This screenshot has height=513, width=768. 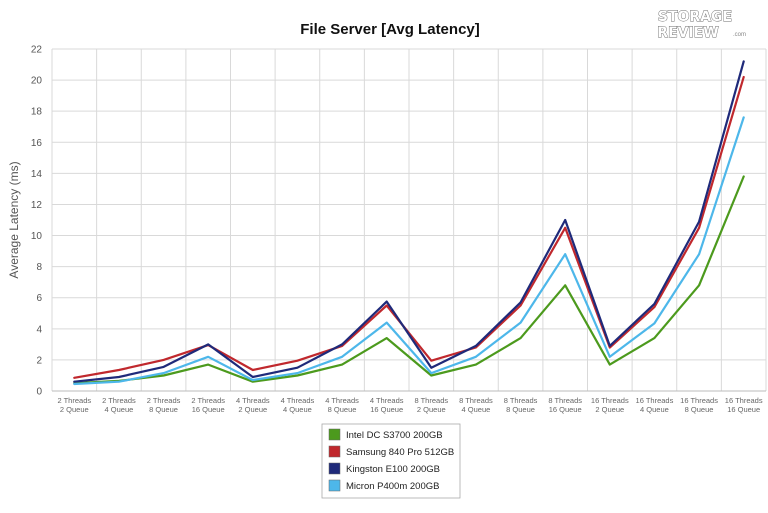 What do you see at coordinates (37, 236) in the screenshot?
I see `y-tick-label: 10` at bounding box center [37, 236].